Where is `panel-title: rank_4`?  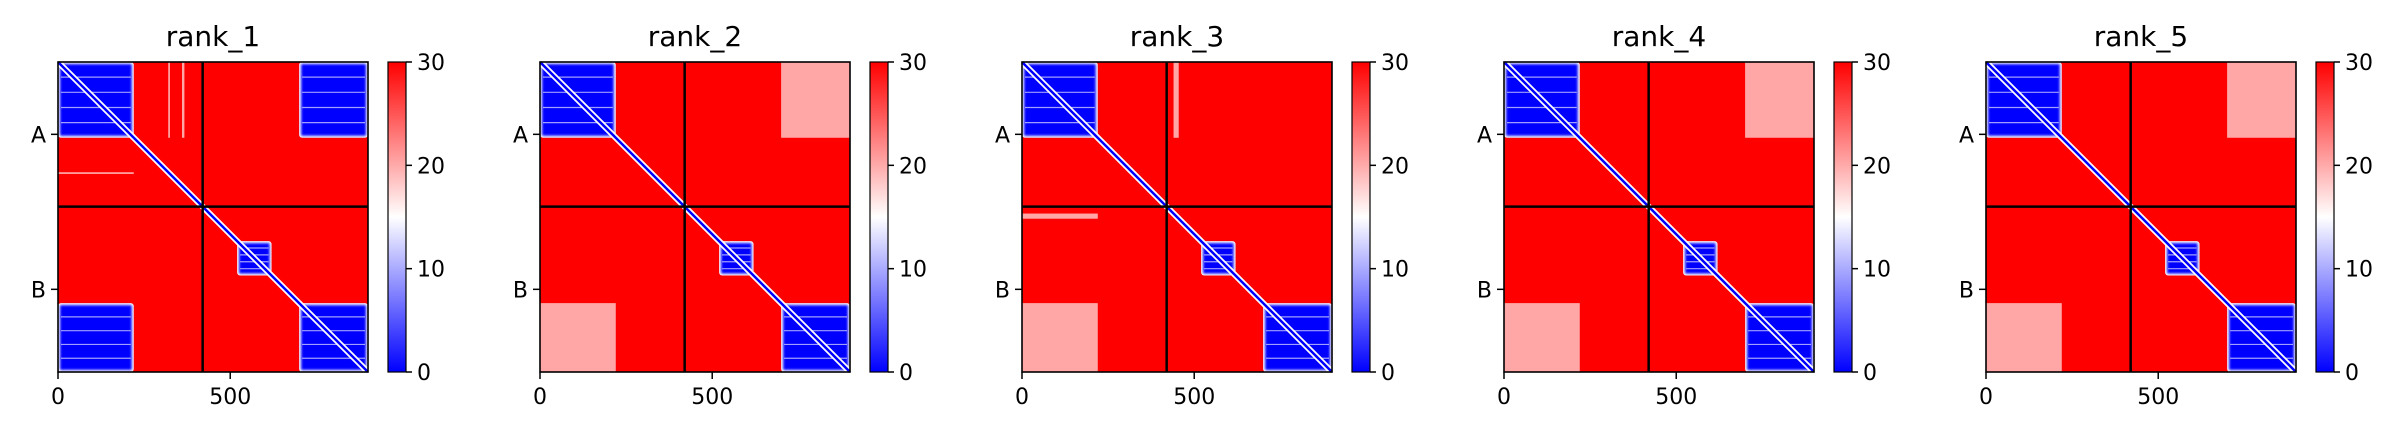
panel-title: rank_4 is located at coordinates (1659, 36).